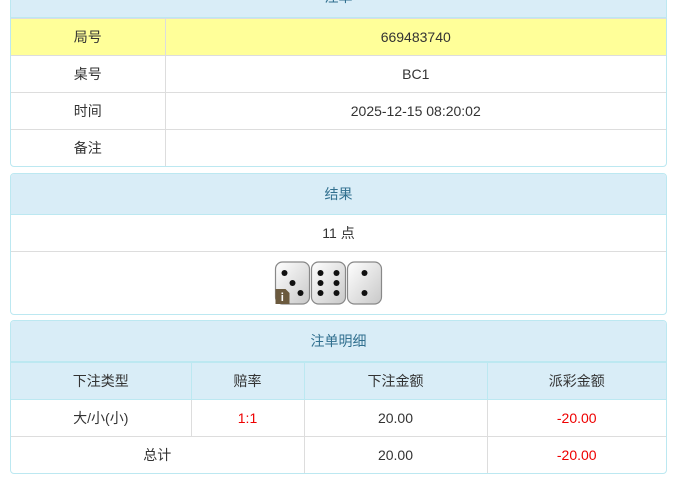  Describe the element at coordinates (395, 454) in the screenshot. I see `total-amount: 20.00` at that location.